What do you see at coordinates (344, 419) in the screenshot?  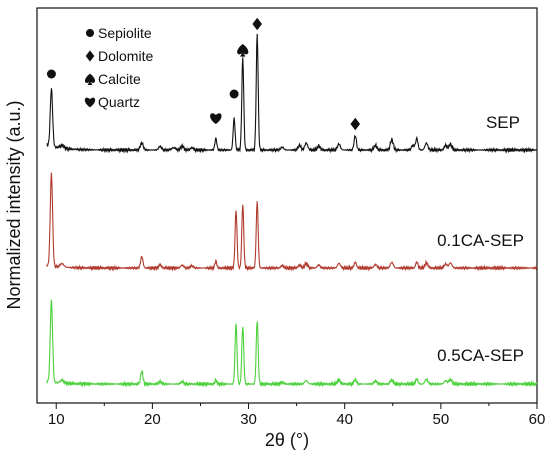 I see `x-tick-label-40: 40` at bounding box center [344, 419].